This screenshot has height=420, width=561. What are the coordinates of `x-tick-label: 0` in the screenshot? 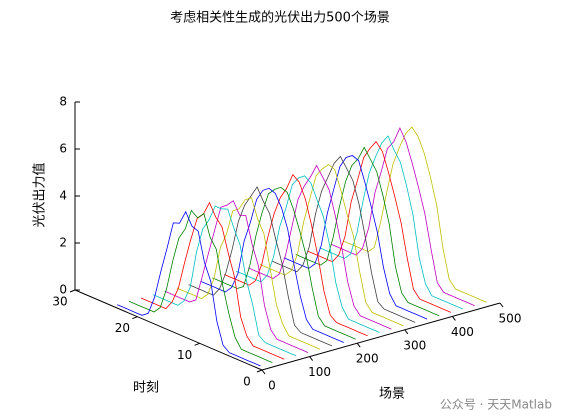 It's located at (272, 386).